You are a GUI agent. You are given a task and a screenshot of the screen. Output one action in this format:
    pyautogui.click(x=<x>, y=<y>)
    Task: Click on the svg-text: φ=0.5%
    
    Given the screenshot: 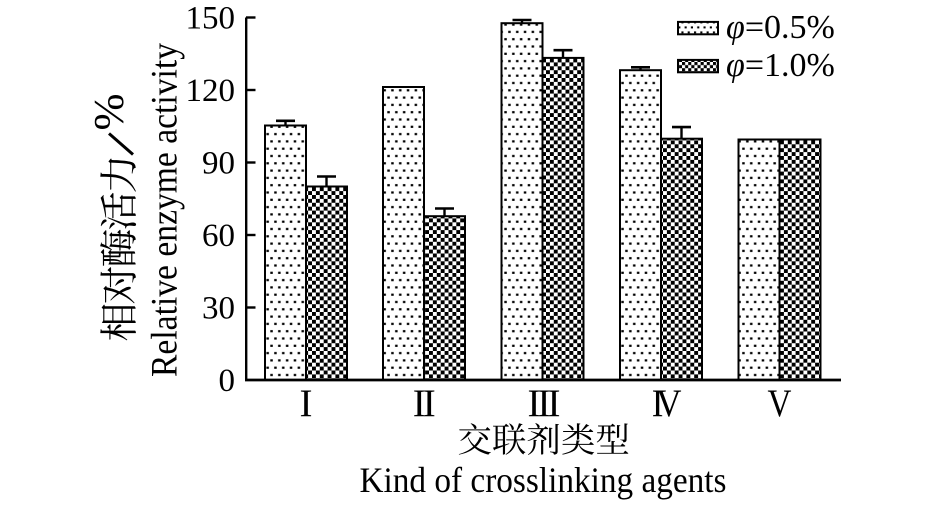 What is the action you would take?
    pyautogui.click(x=780, y=27)
    